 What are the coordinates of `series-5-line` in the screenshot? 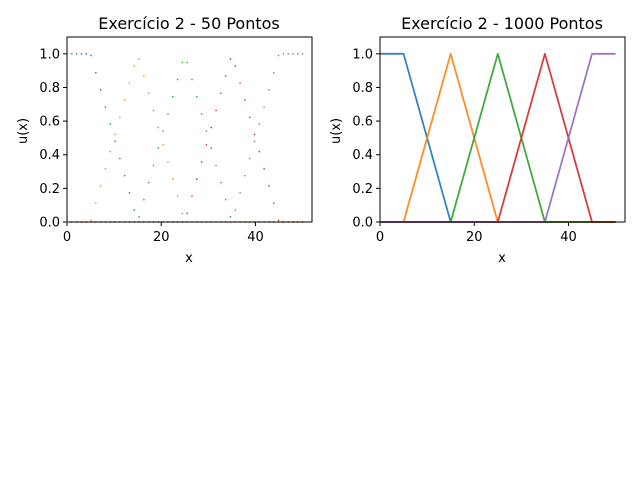 It's located at (498, 137).